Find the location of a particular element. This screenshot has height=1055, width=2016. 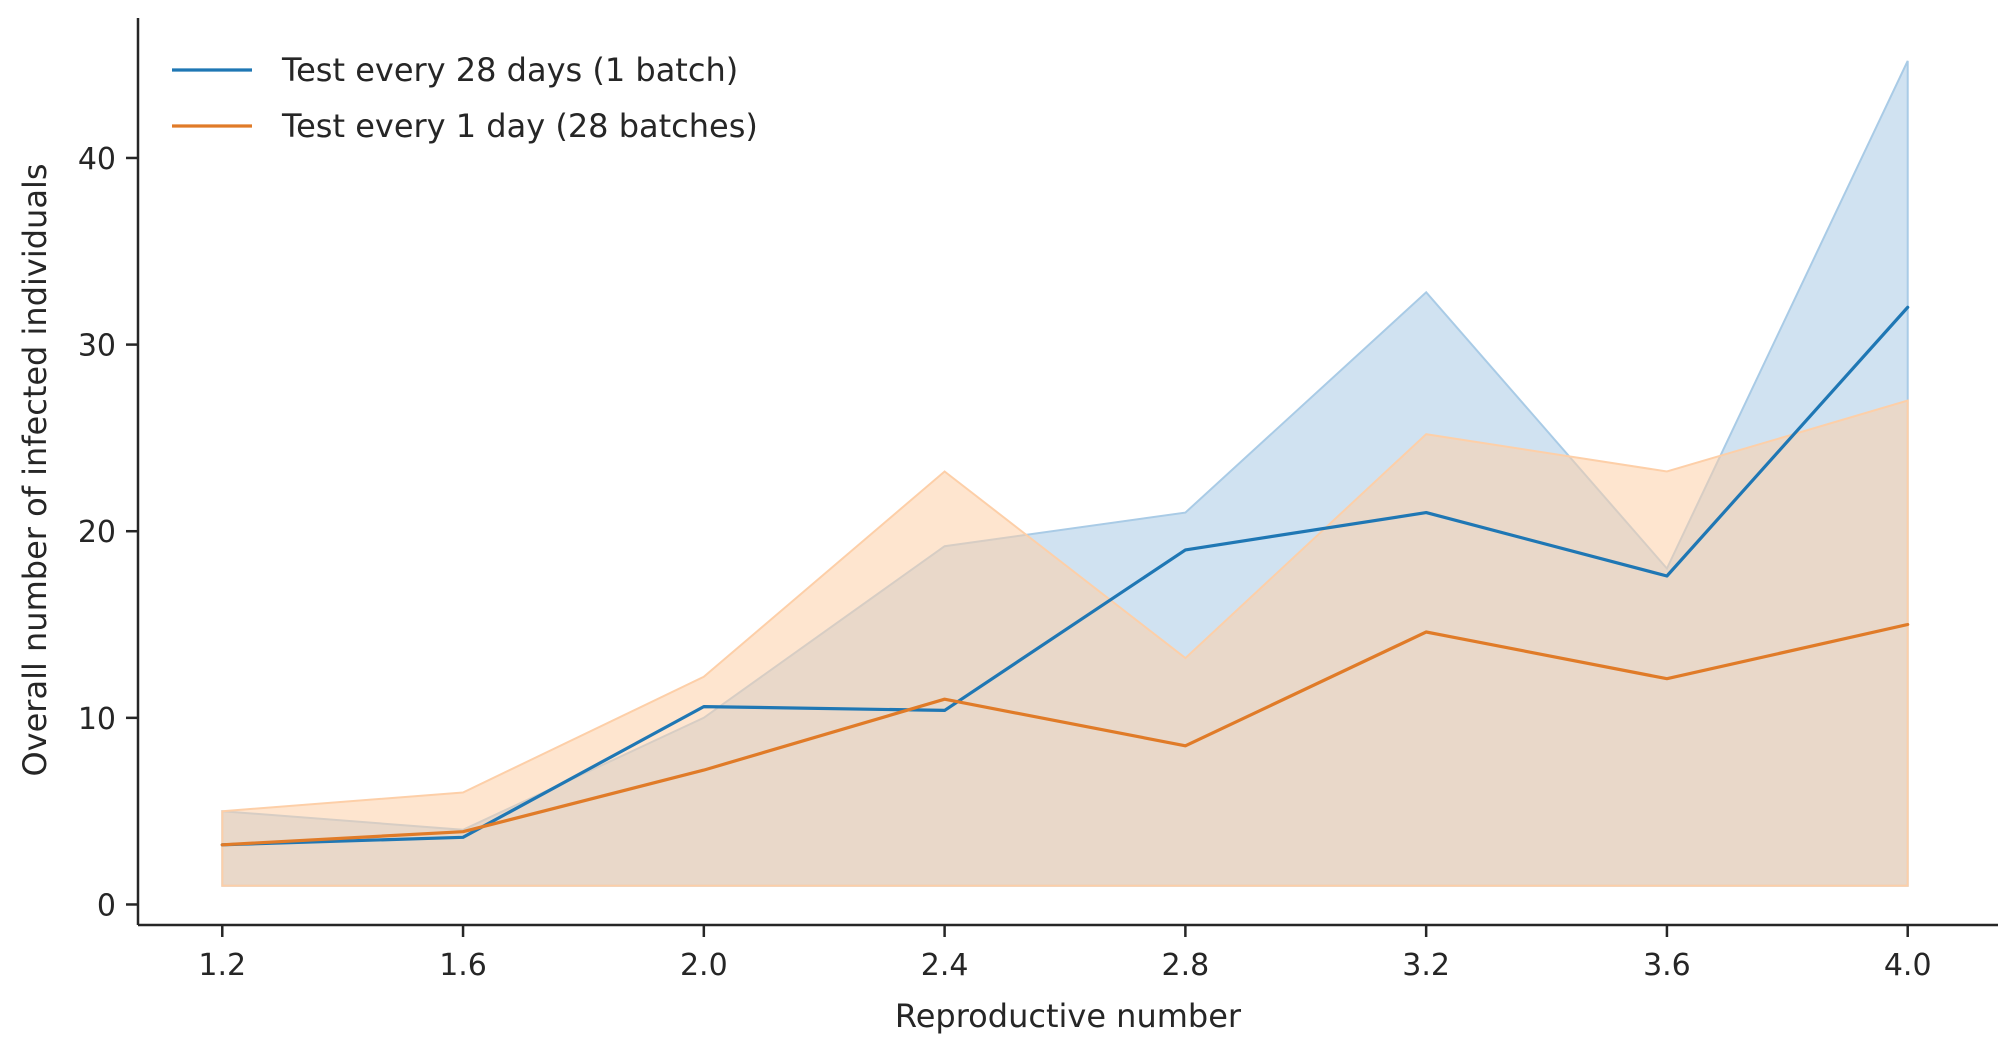

x-tick-label: 3.2 is located at coordinates (1426, 965).